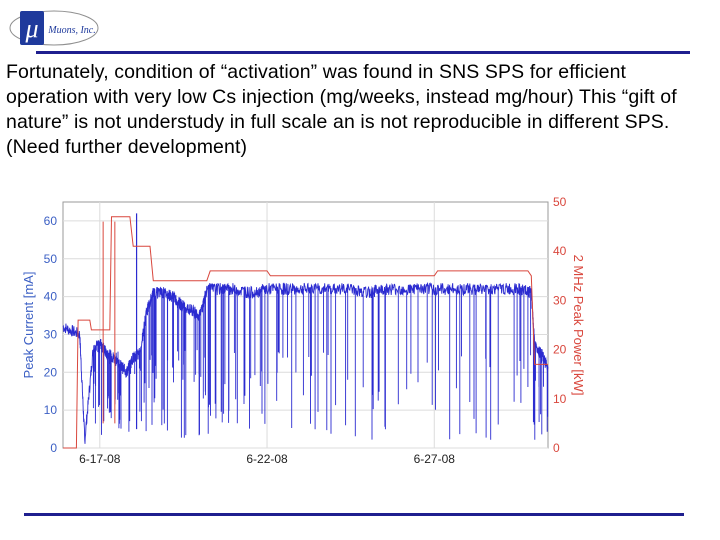  What do you see at coordinates (28, 325) in the screenshot?
I see `y-left-axis-label: Peak Current [mA]` at bounding box center [28, 325].